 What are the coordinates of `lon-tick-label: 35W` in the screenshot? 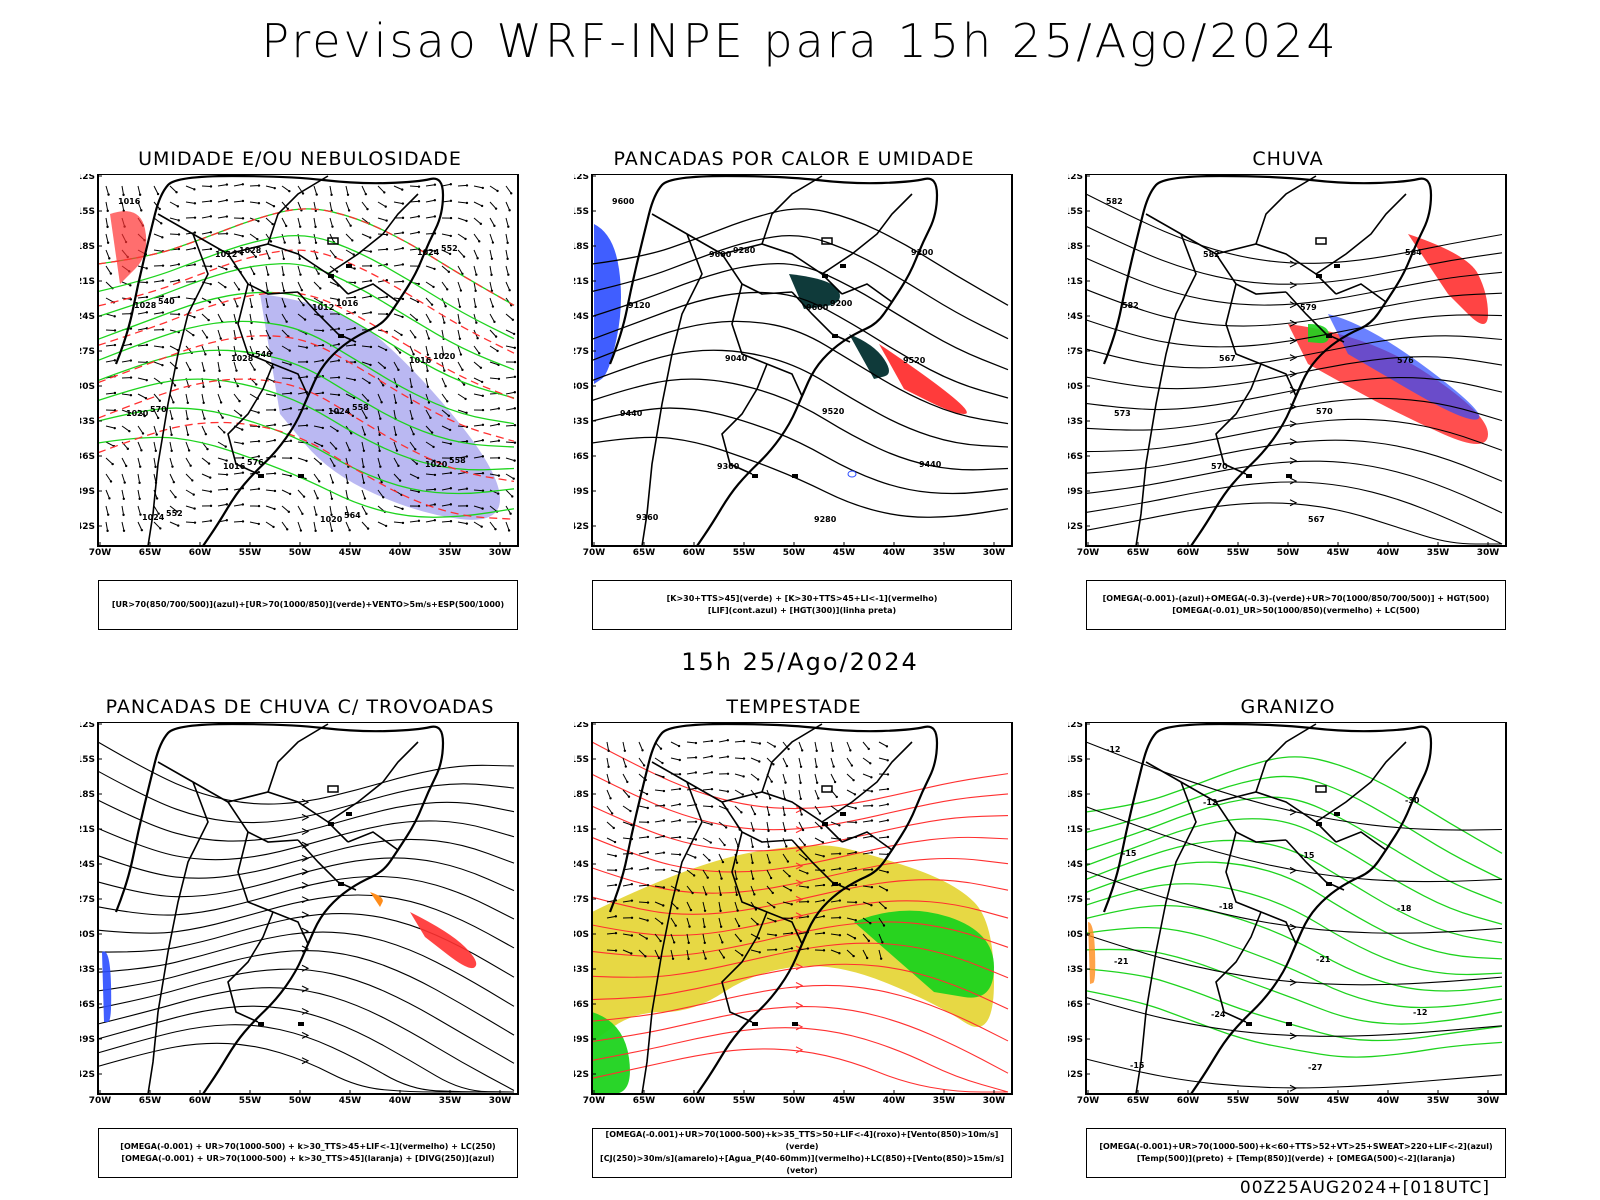 It's located at (450, 1101).